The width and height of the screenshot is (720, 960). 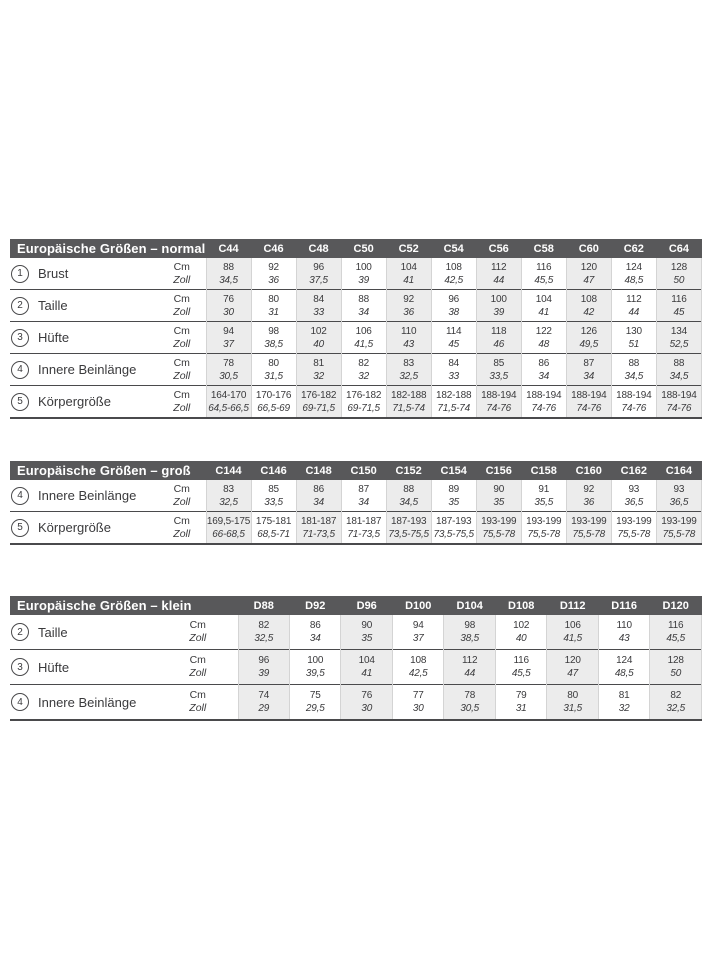 What do you see at coordinates (679, 305) in the screenshot?
I see `value-cell: 116 45` at bounding box center [679, 305].